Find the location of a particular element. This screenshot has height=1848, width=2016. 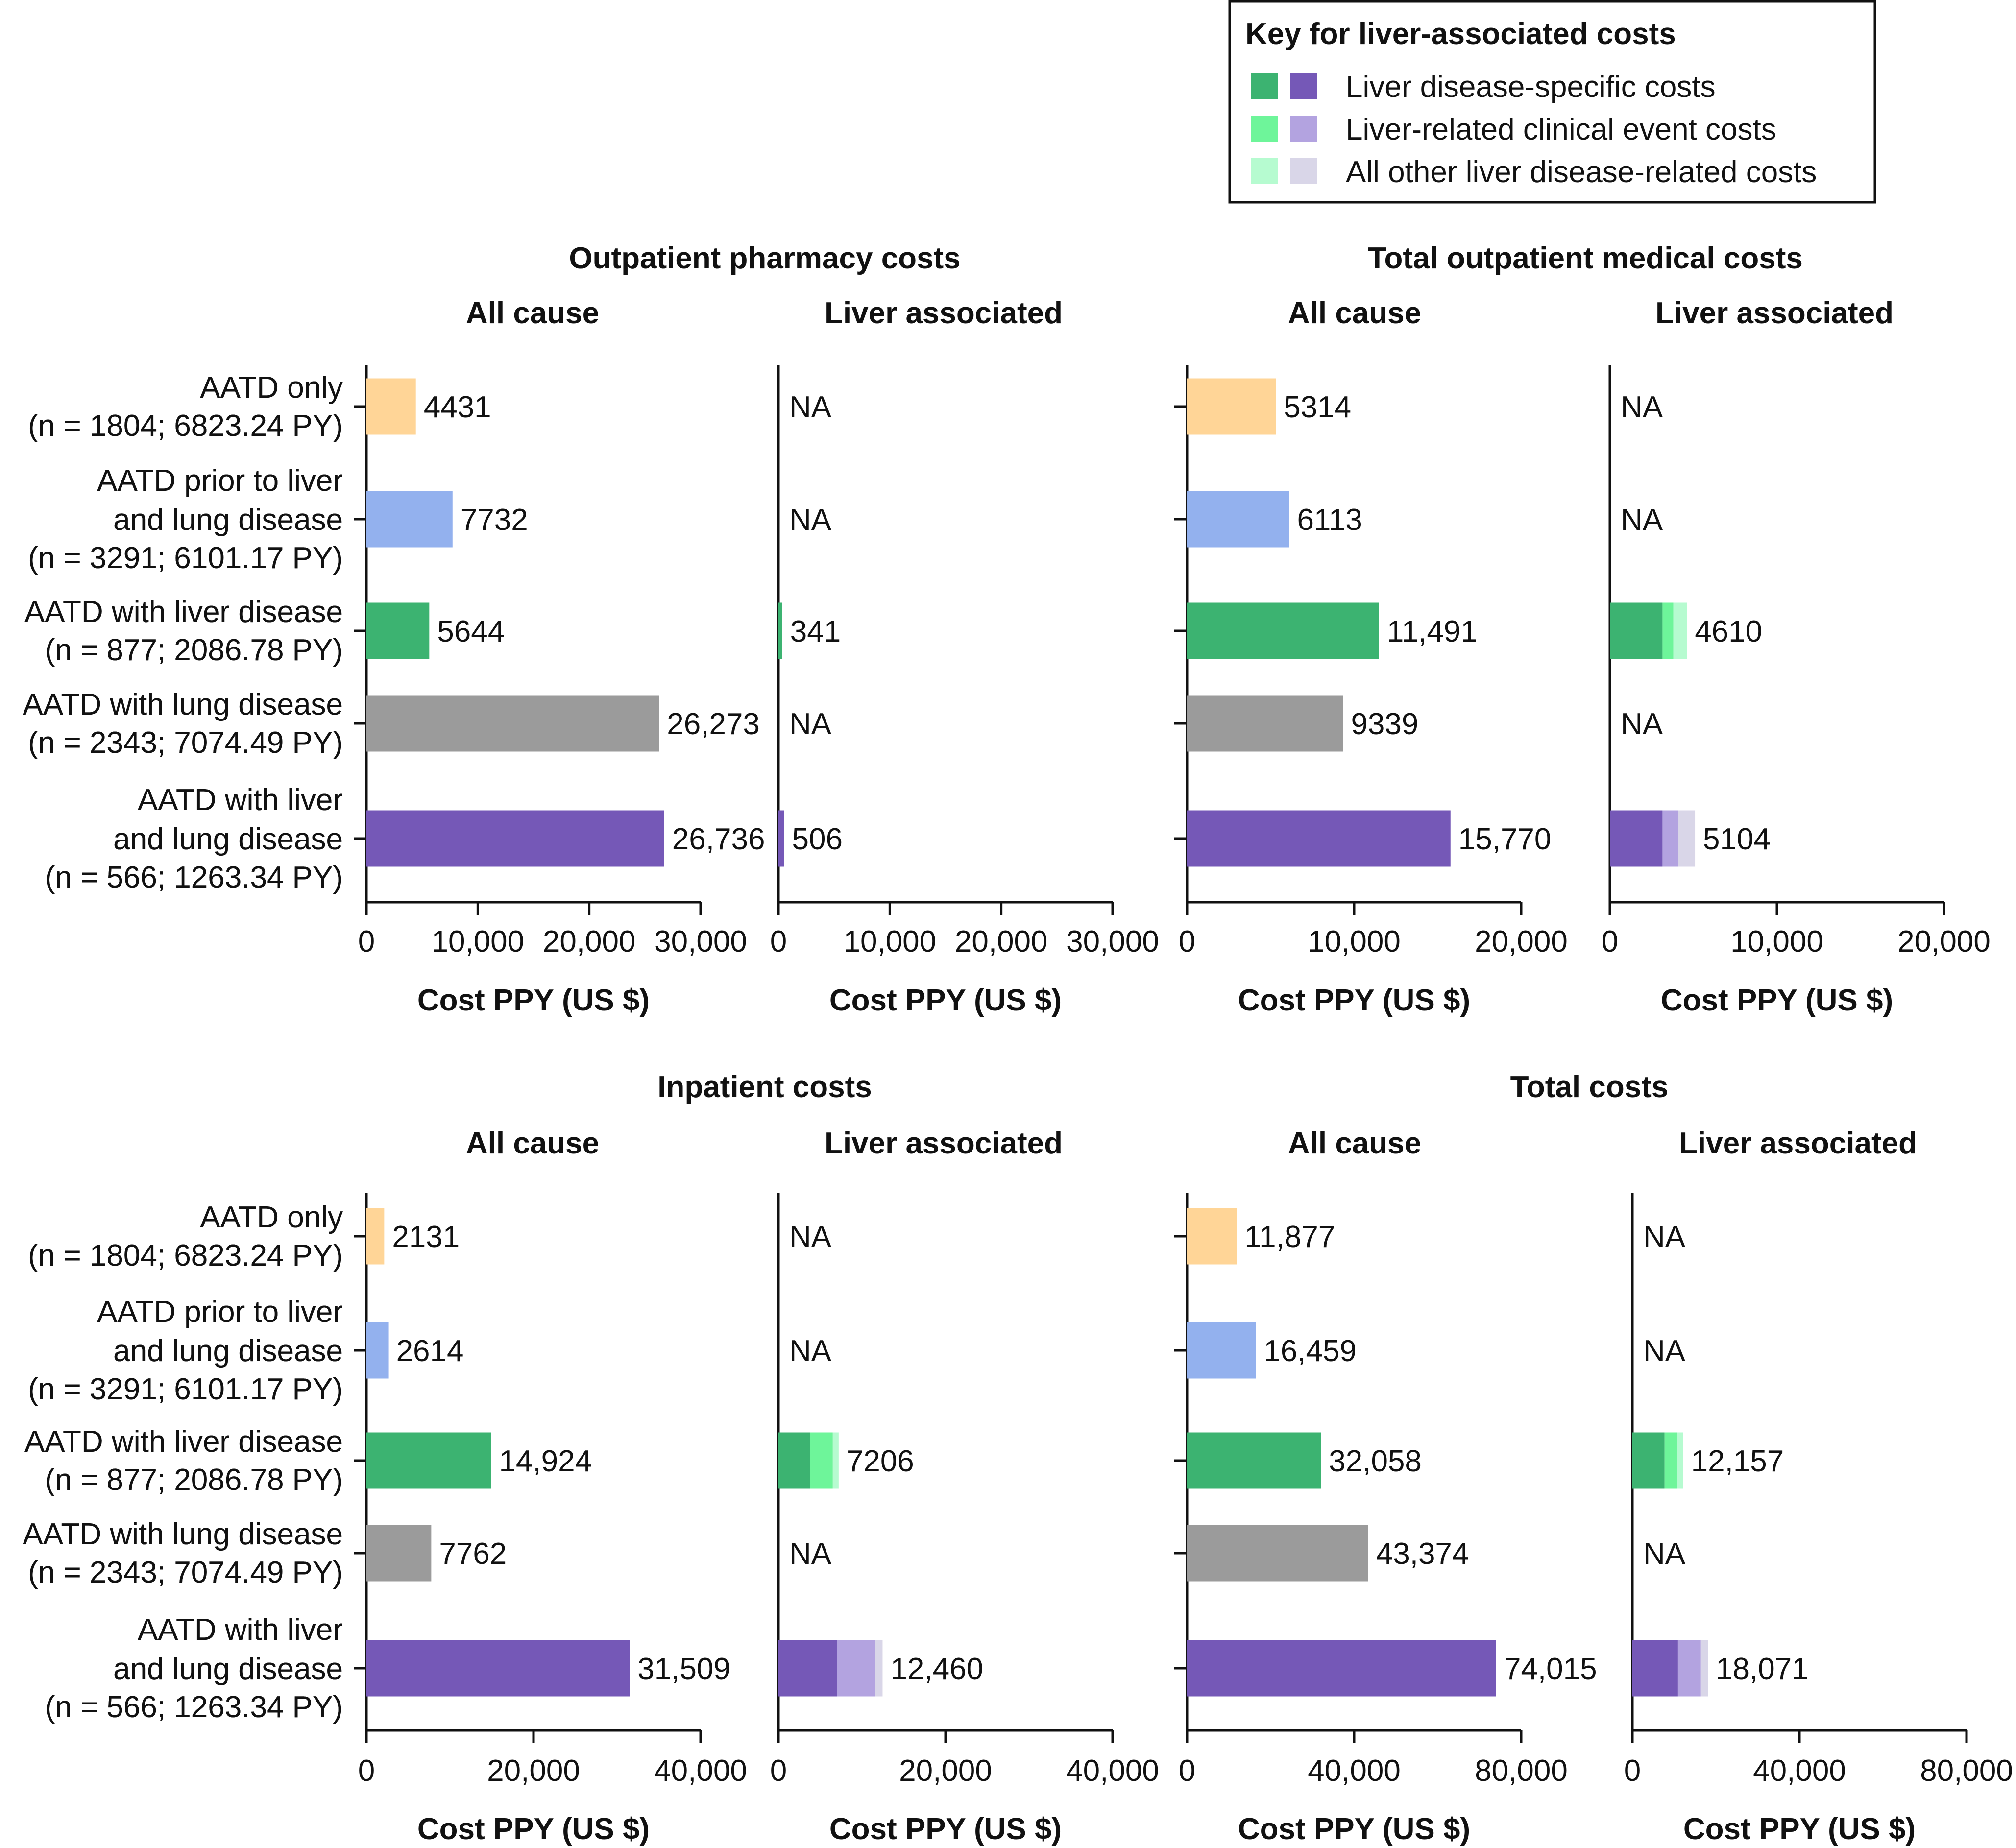

legend-item-label: All other liver disease-related costs is located at coordinates (1581, 172).